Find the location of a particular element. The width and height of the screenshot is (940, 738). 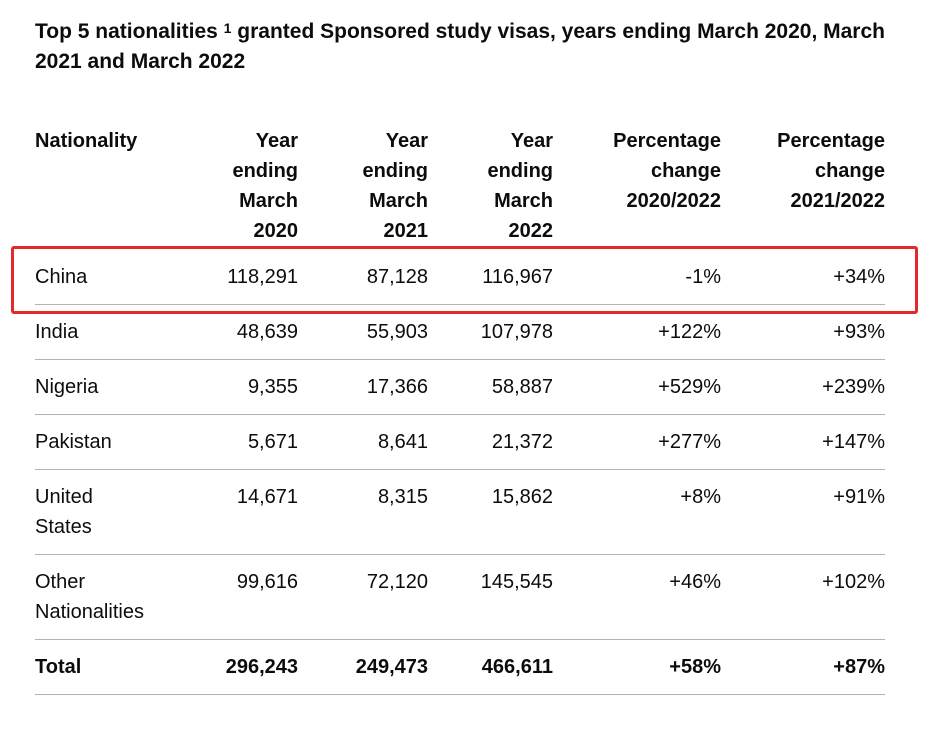

total-value-cell: 249,473 is located at coordinates (363, 667).